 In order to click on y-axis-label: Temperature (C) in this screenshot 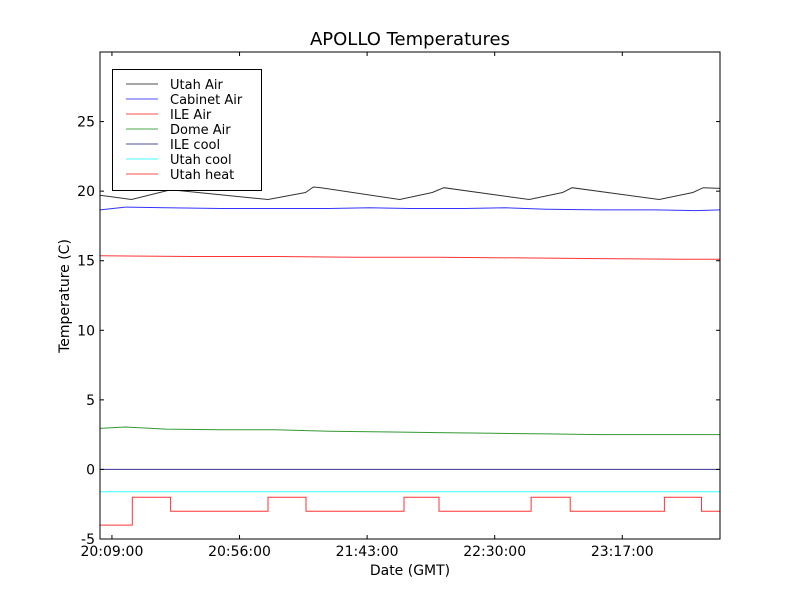, I will do `click(65, 296)`.